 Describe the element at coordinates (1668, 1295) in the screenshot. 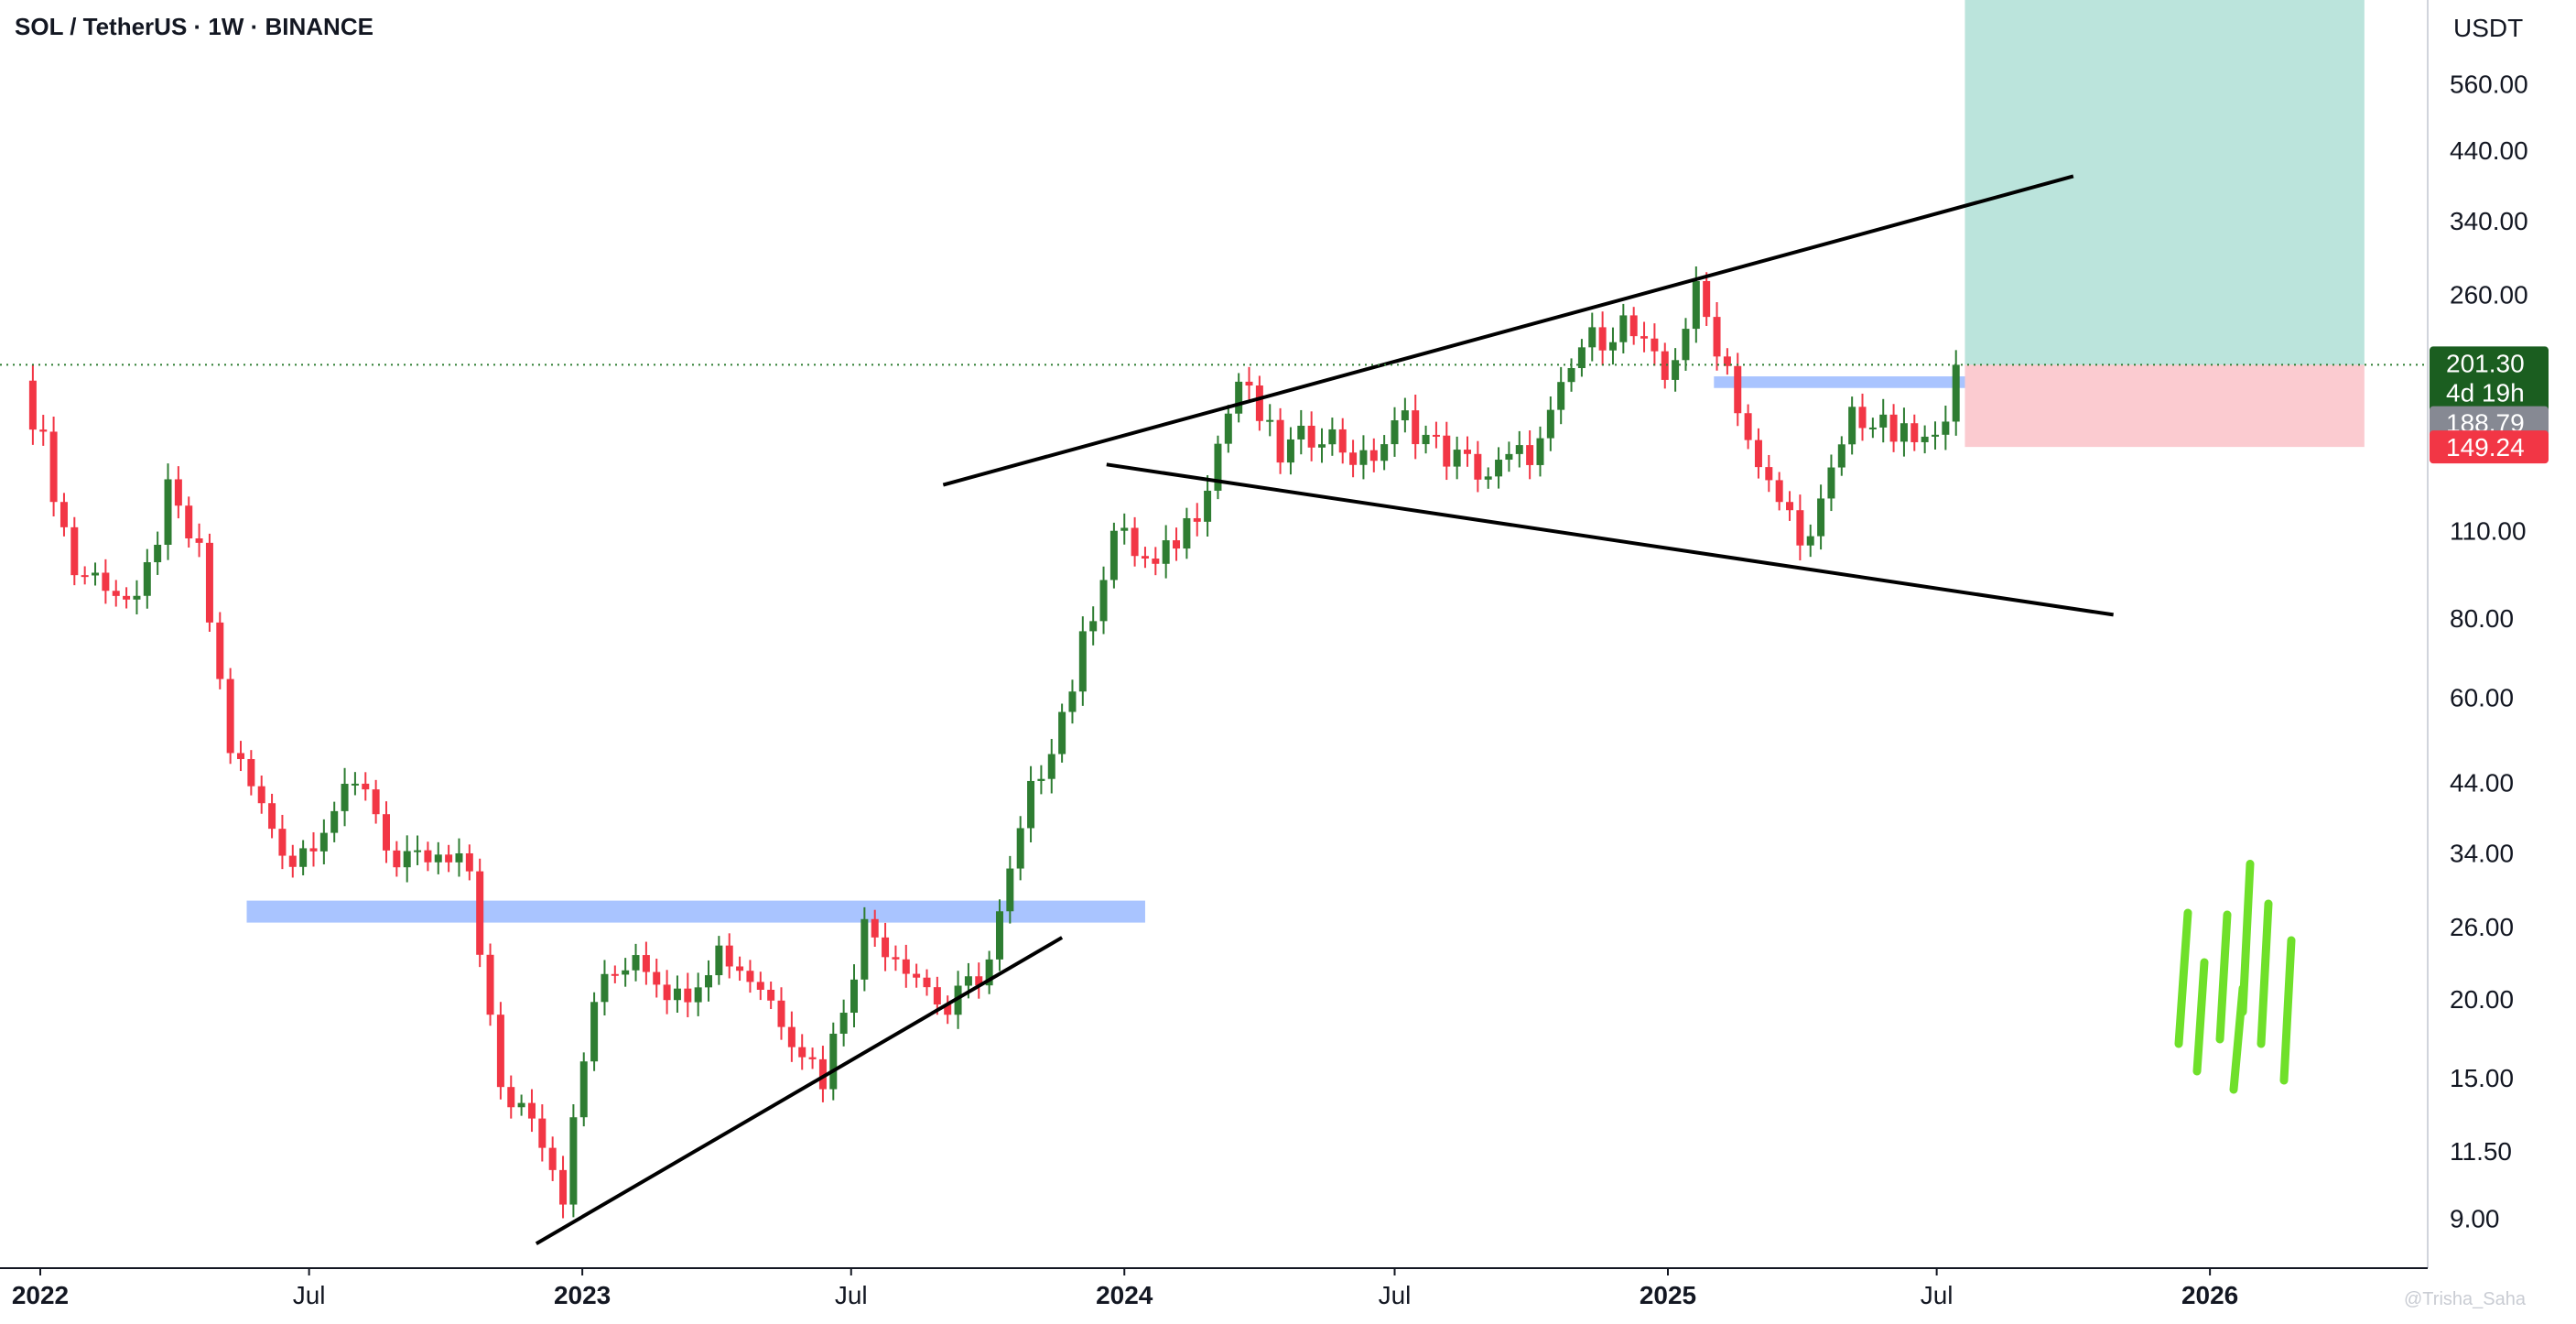

I see `time-tick-label: 2025` at that location.